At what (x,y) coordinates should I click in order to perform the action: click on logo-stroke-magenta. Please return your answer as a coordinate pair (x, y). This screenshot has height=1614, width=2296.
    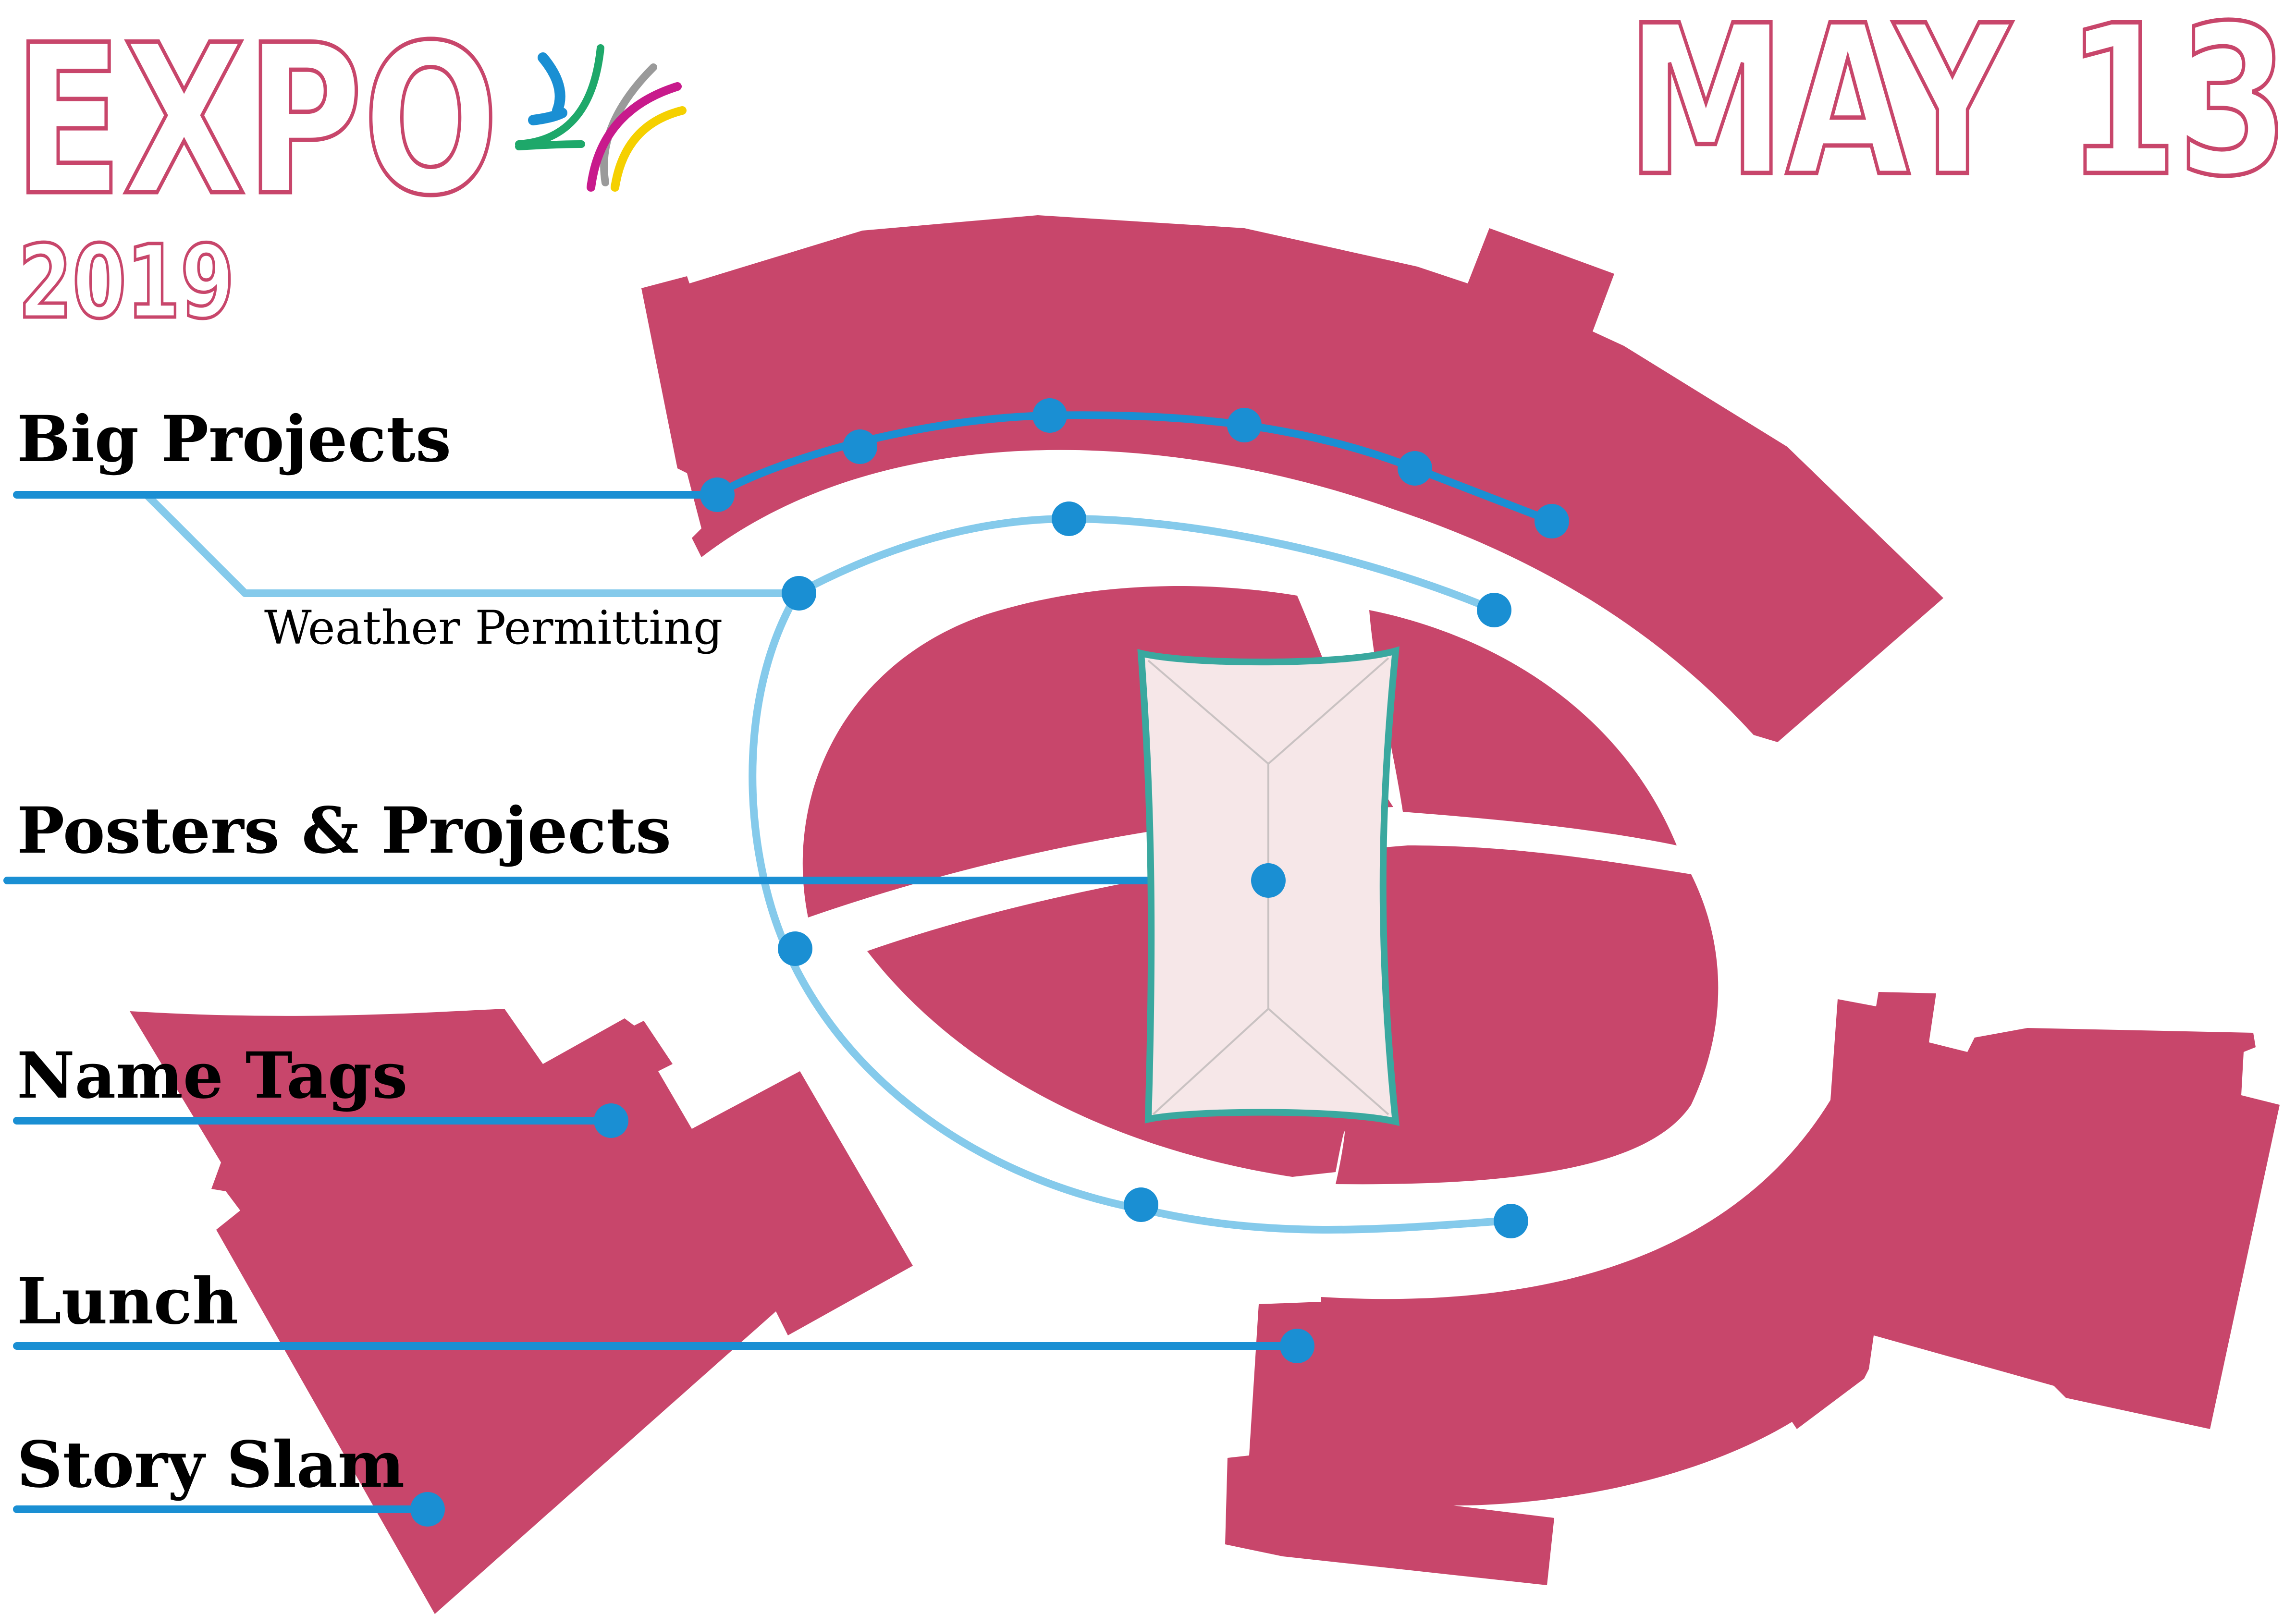
    Looking at the image, I should click on (634, 137).